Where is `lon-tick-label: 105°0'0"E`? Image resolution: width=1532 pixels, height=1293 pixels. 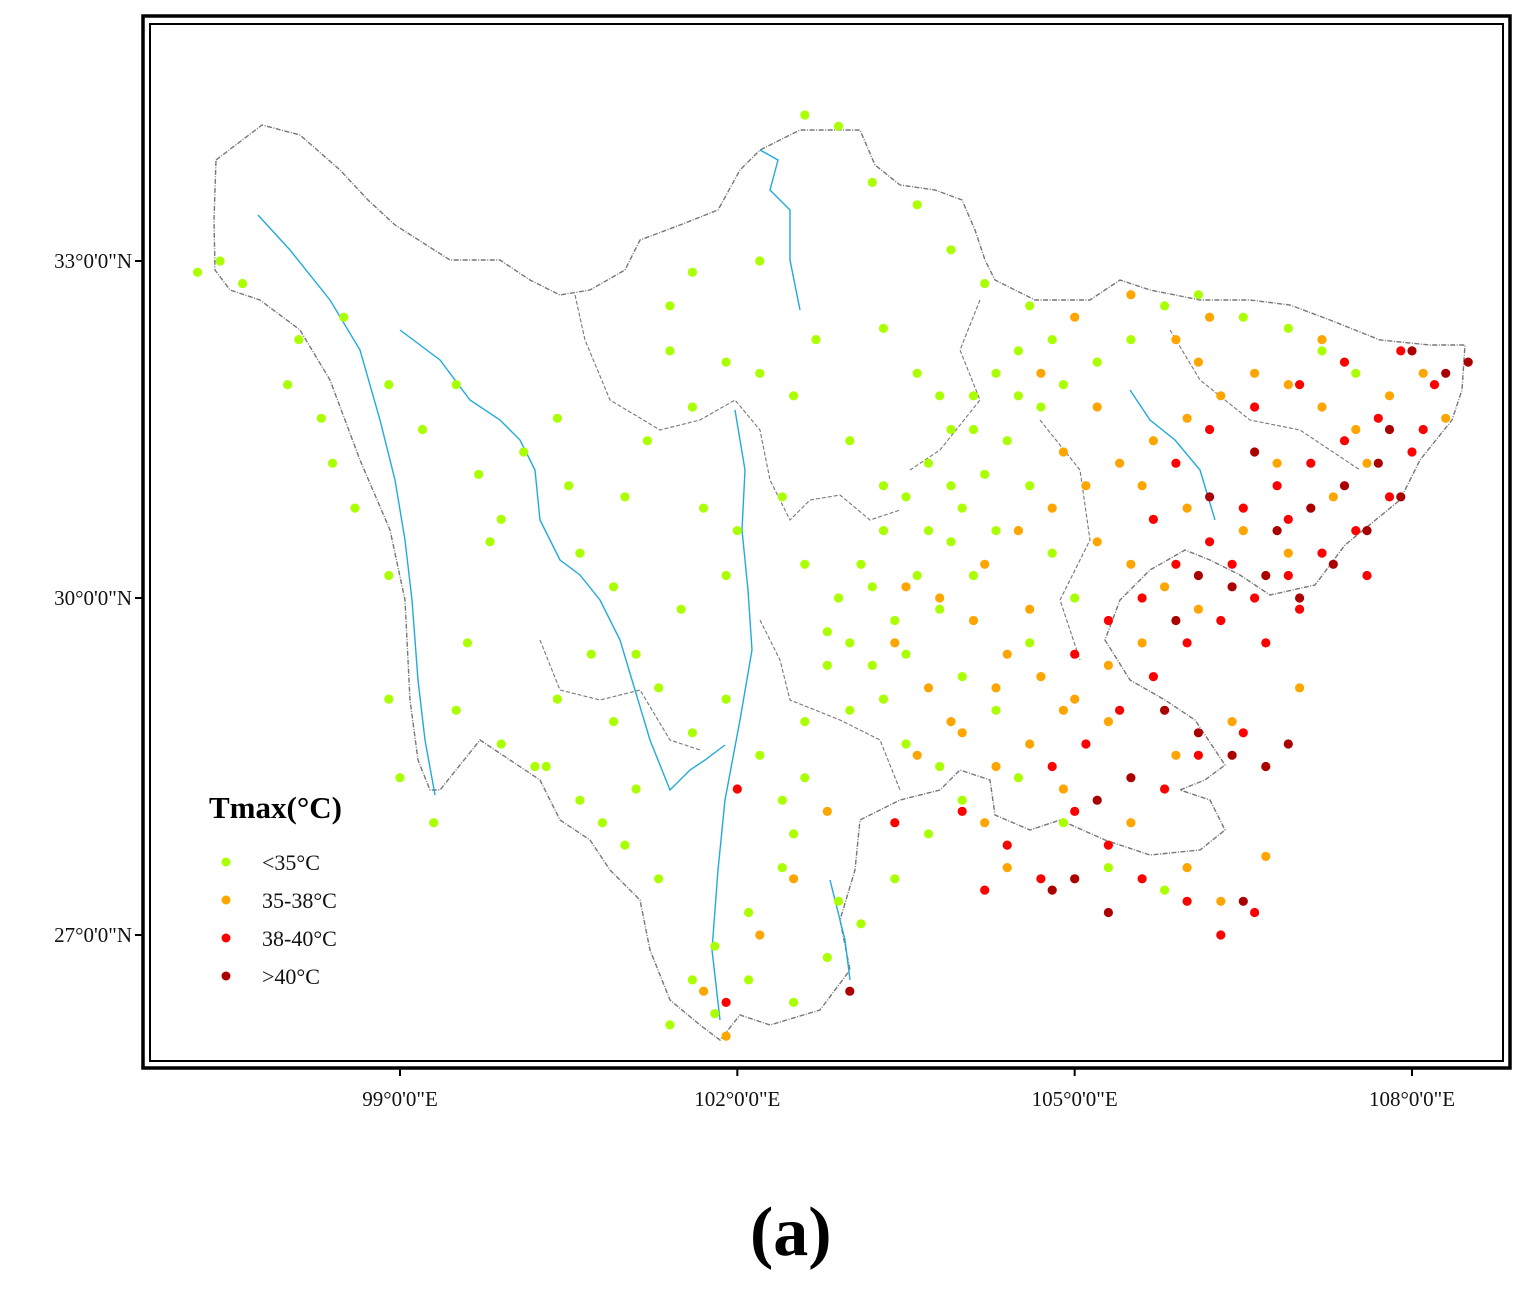
lon-tick-label: 105°0'0"E is located at coordinates (1075, 1099).